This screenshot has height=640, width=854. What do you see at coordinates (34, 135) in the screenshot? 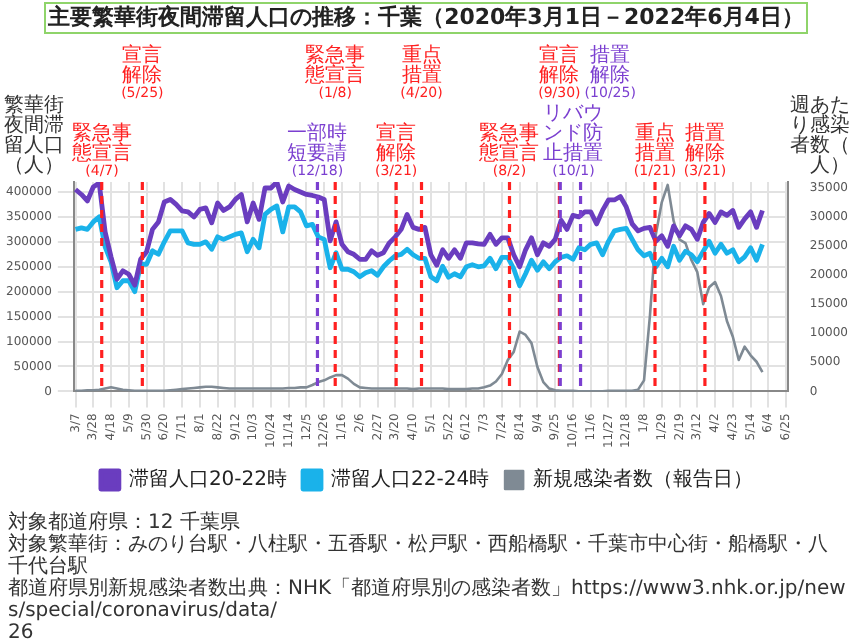
I see `y-axis-title: 繁華街夜間滞留人口（人）` at bounding box center [34, 135].